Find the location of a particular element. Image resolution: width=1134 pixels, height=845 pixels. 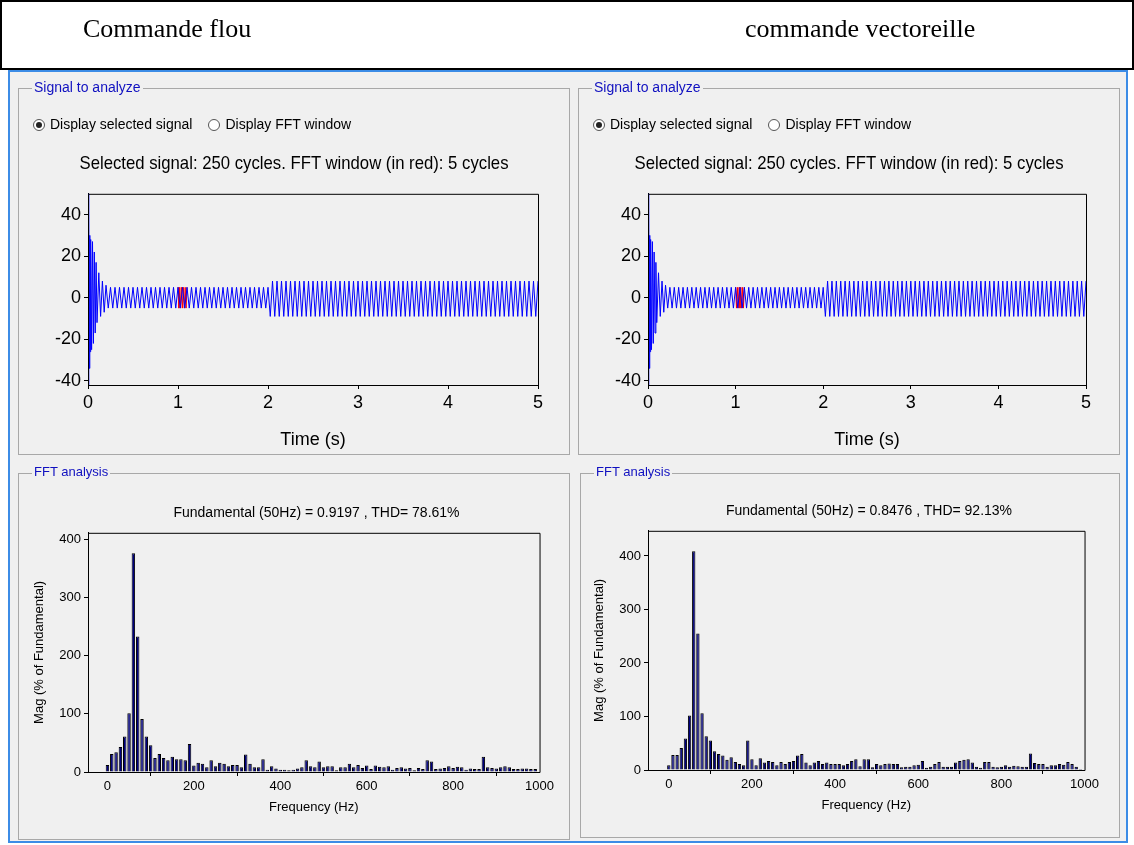

chart-title: Commande flou is located at coordinates (167, 29).